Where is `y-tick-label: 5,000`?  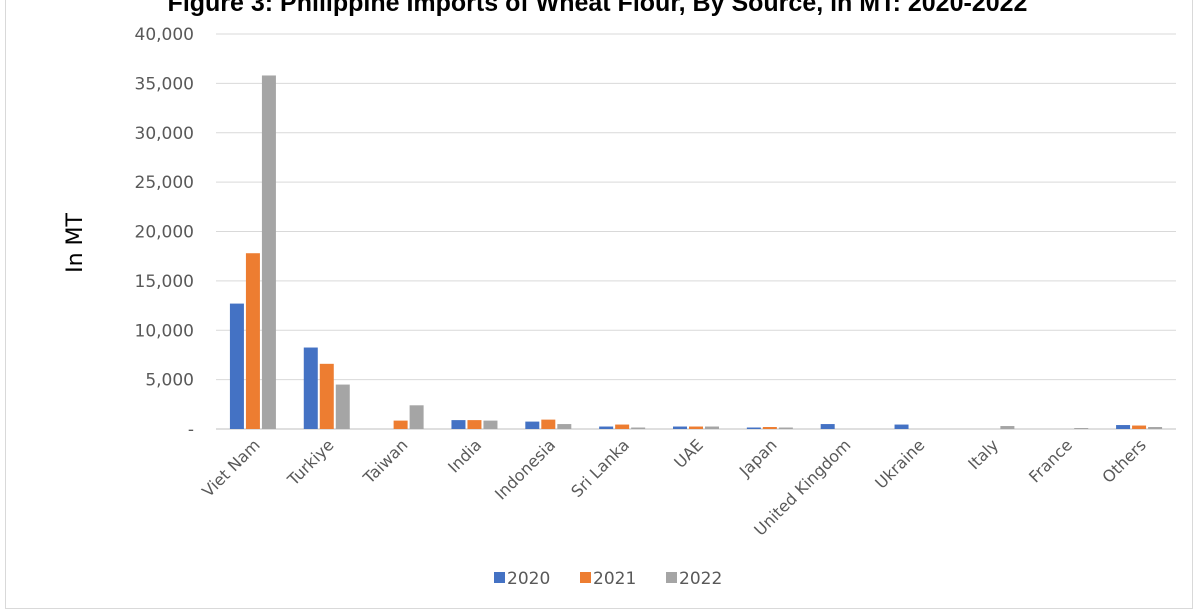
y-tick-label: 5,000 is located at coordinates (169, 381).